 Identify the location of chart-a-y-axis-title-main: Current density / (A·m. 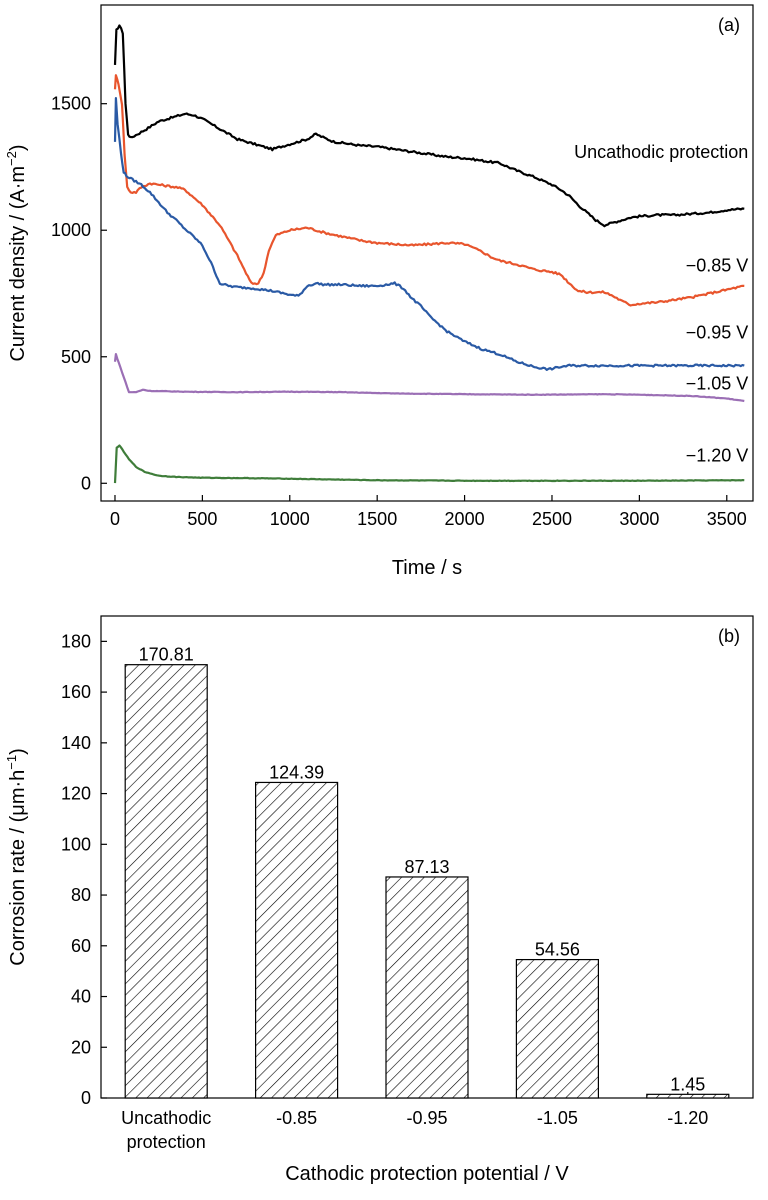
(18, 264).